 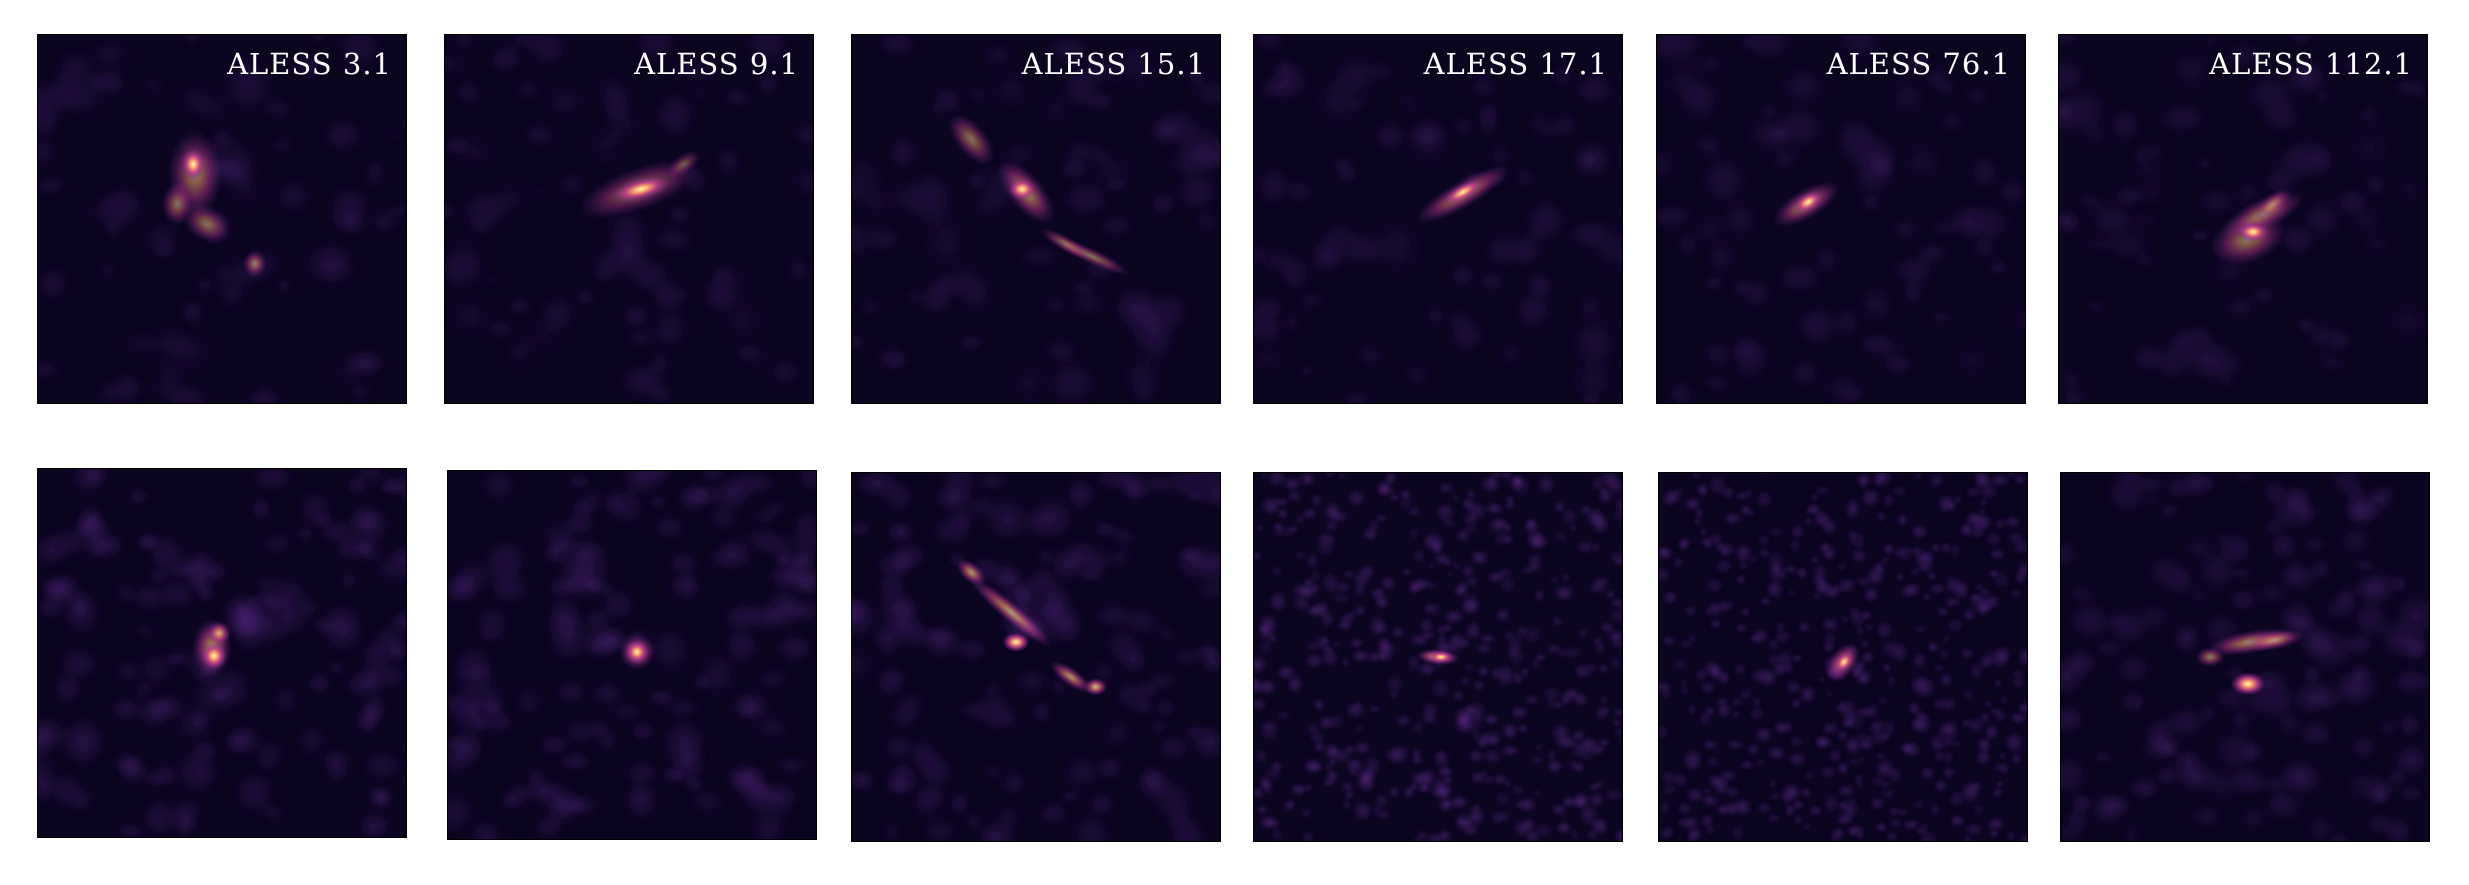 What do you see at coordinates (2311, 64) in the screenshot?
I see `panel-label: ALESS 112.1` at bounding box center [2311, 64].